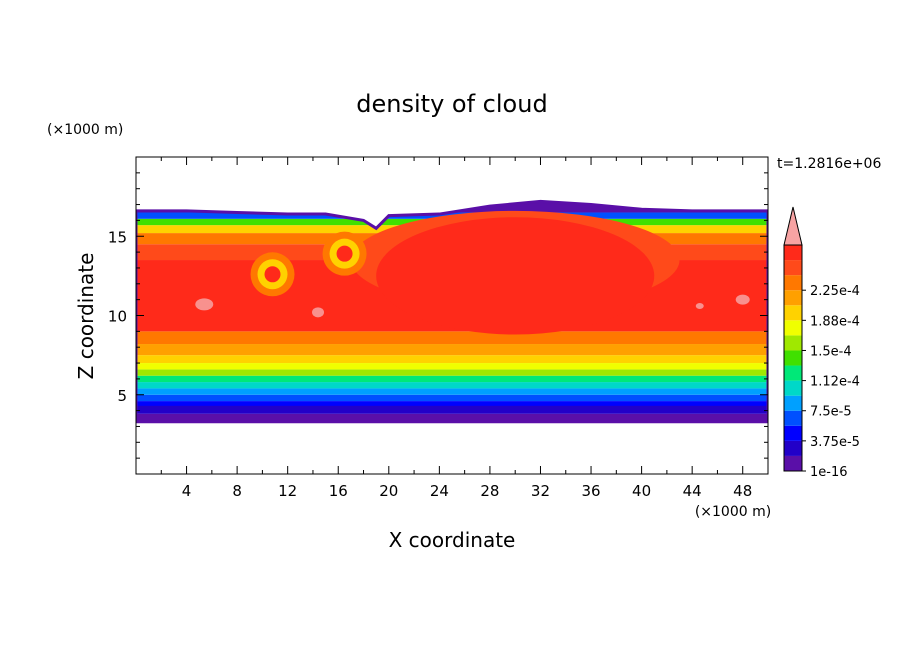 This screenshot has height=654, width=904. What do you see at coordinates (439, 491) in the screenshot?
I see `x-tick-label: 24` at bounding box center [439, 491].